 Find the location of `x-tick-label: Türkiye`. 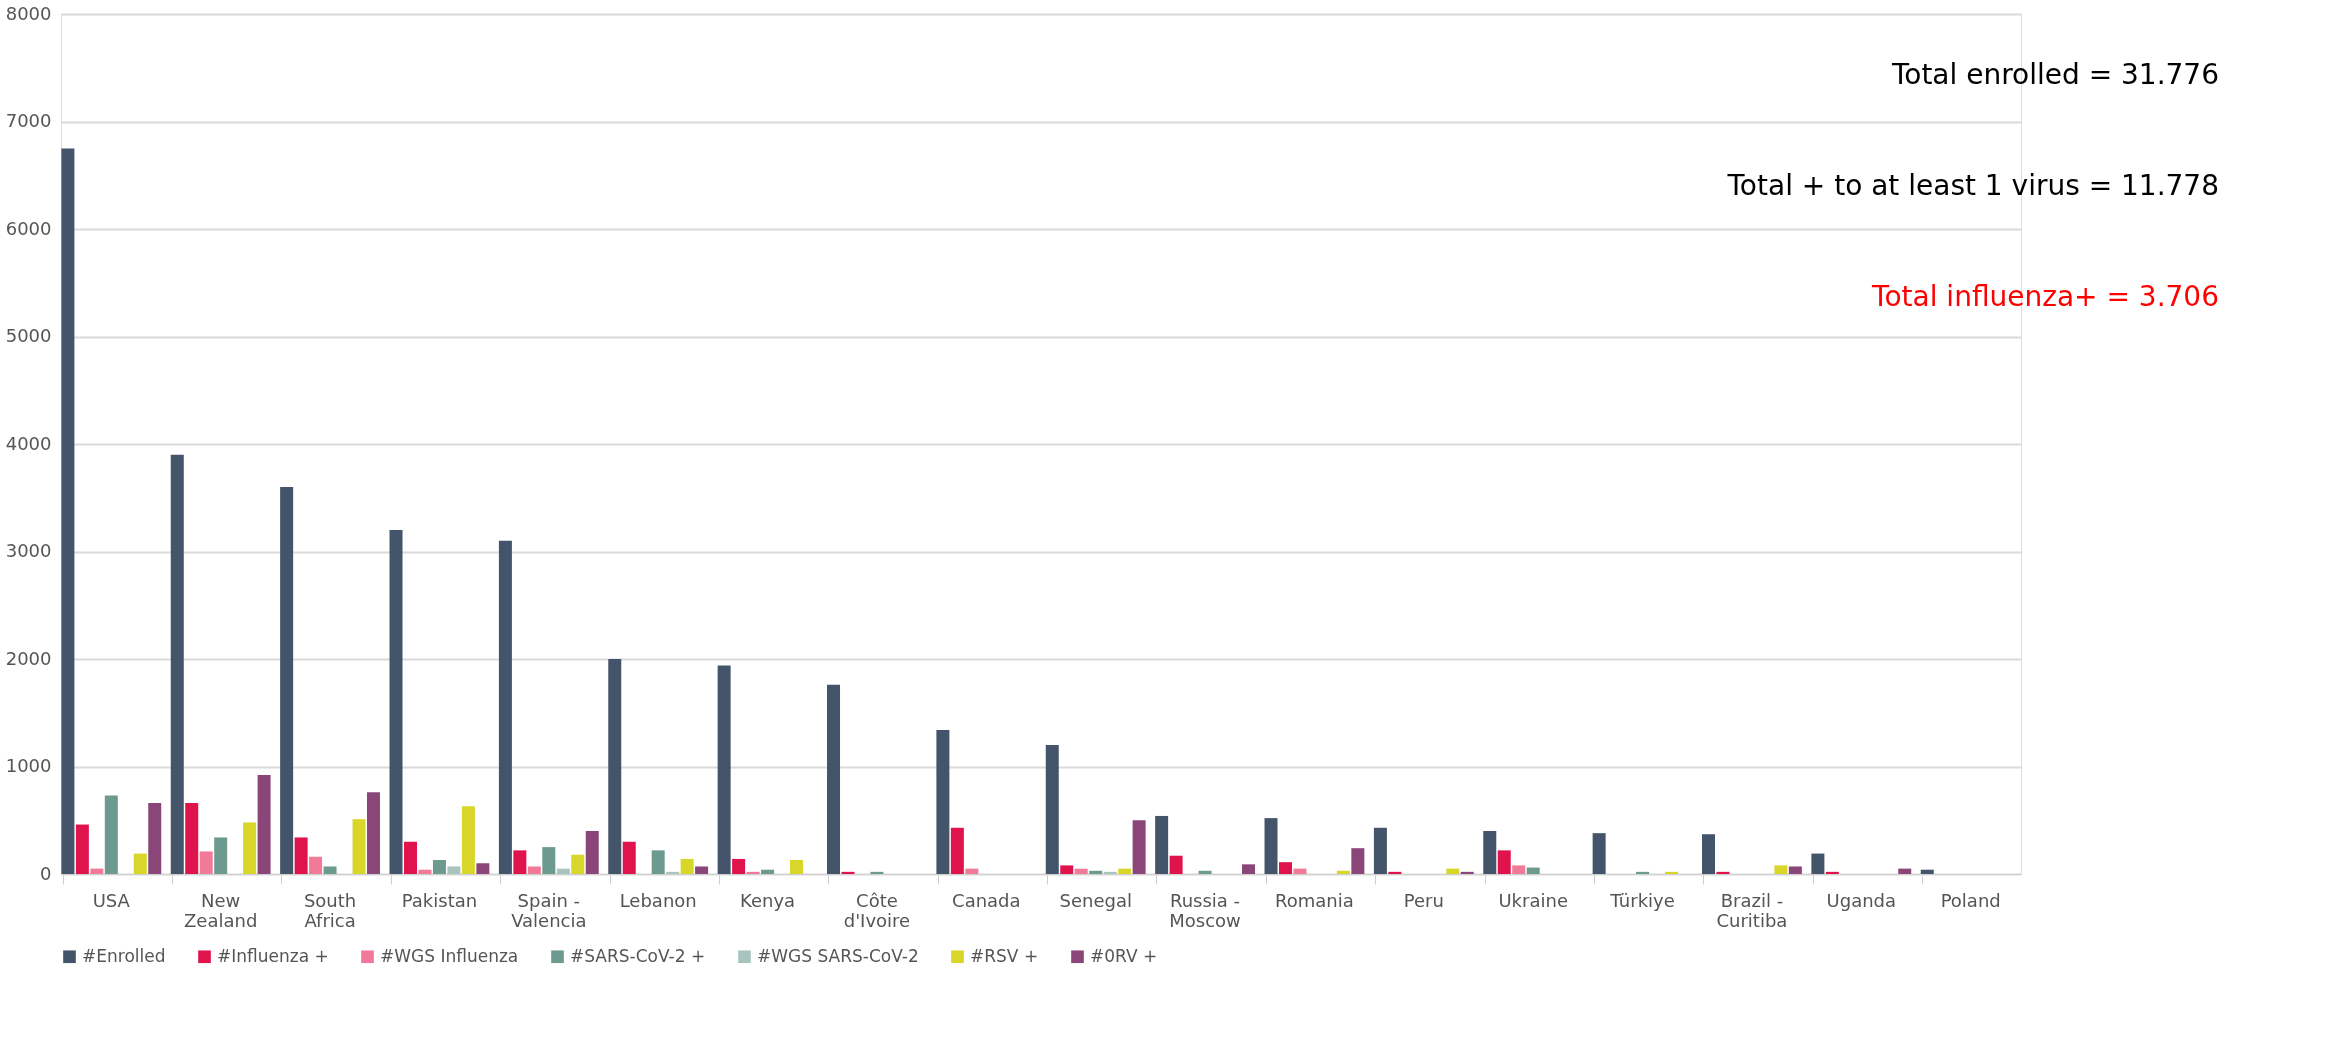

x-tick-label: Türkiye is located at coordinates (1642, 900).